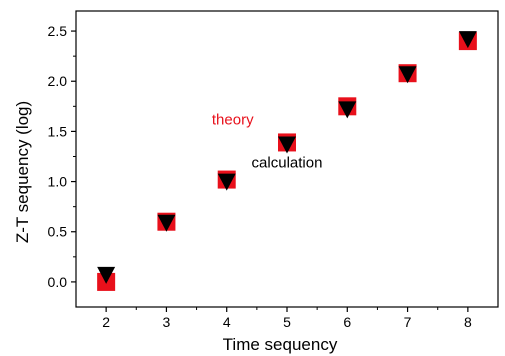 The image size is (505, 356). Describe the element at coordinates (58, 232) in the screenshot. I see `y-tick-label: 0.5` at that location.